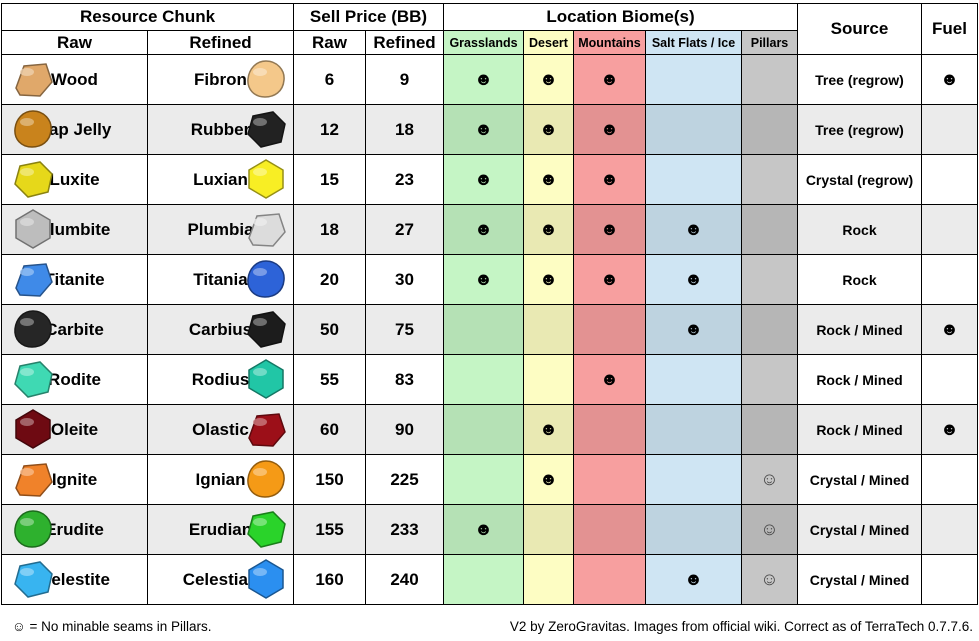  What do you see at coordinates (859, 129) in the screenshot?
I see `source-cell: Tree (regrow)` at bounding box center [859, 129].